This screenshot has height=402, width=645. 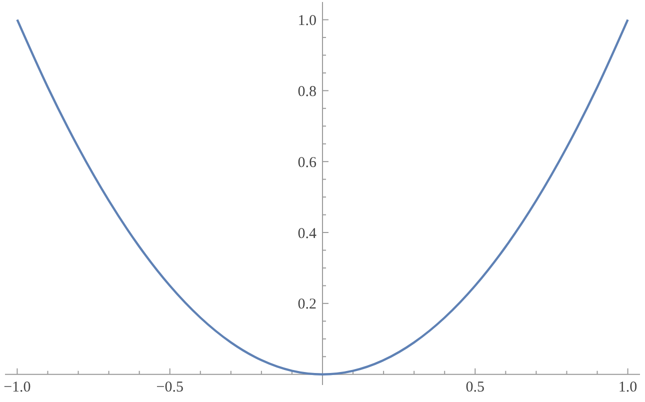 I want to click on x-tick-label: −1.0, so click(x=17, y=387).